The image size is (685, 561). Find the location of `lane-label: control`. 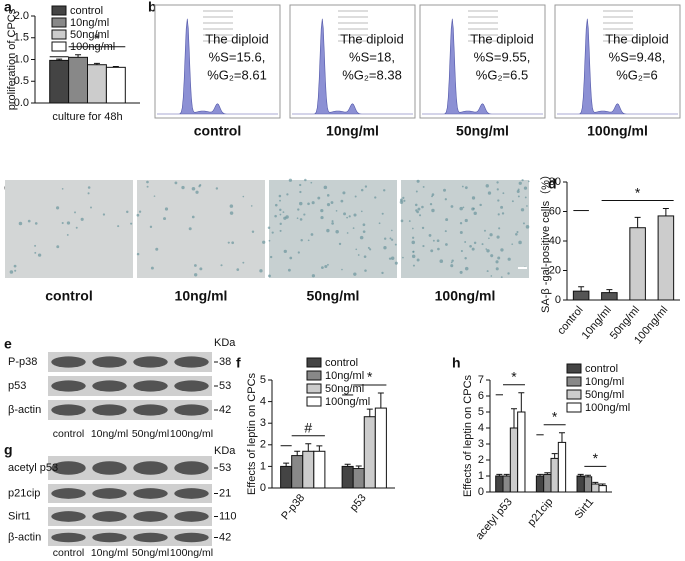

lane-label: control is located at coordinates (69, 553).